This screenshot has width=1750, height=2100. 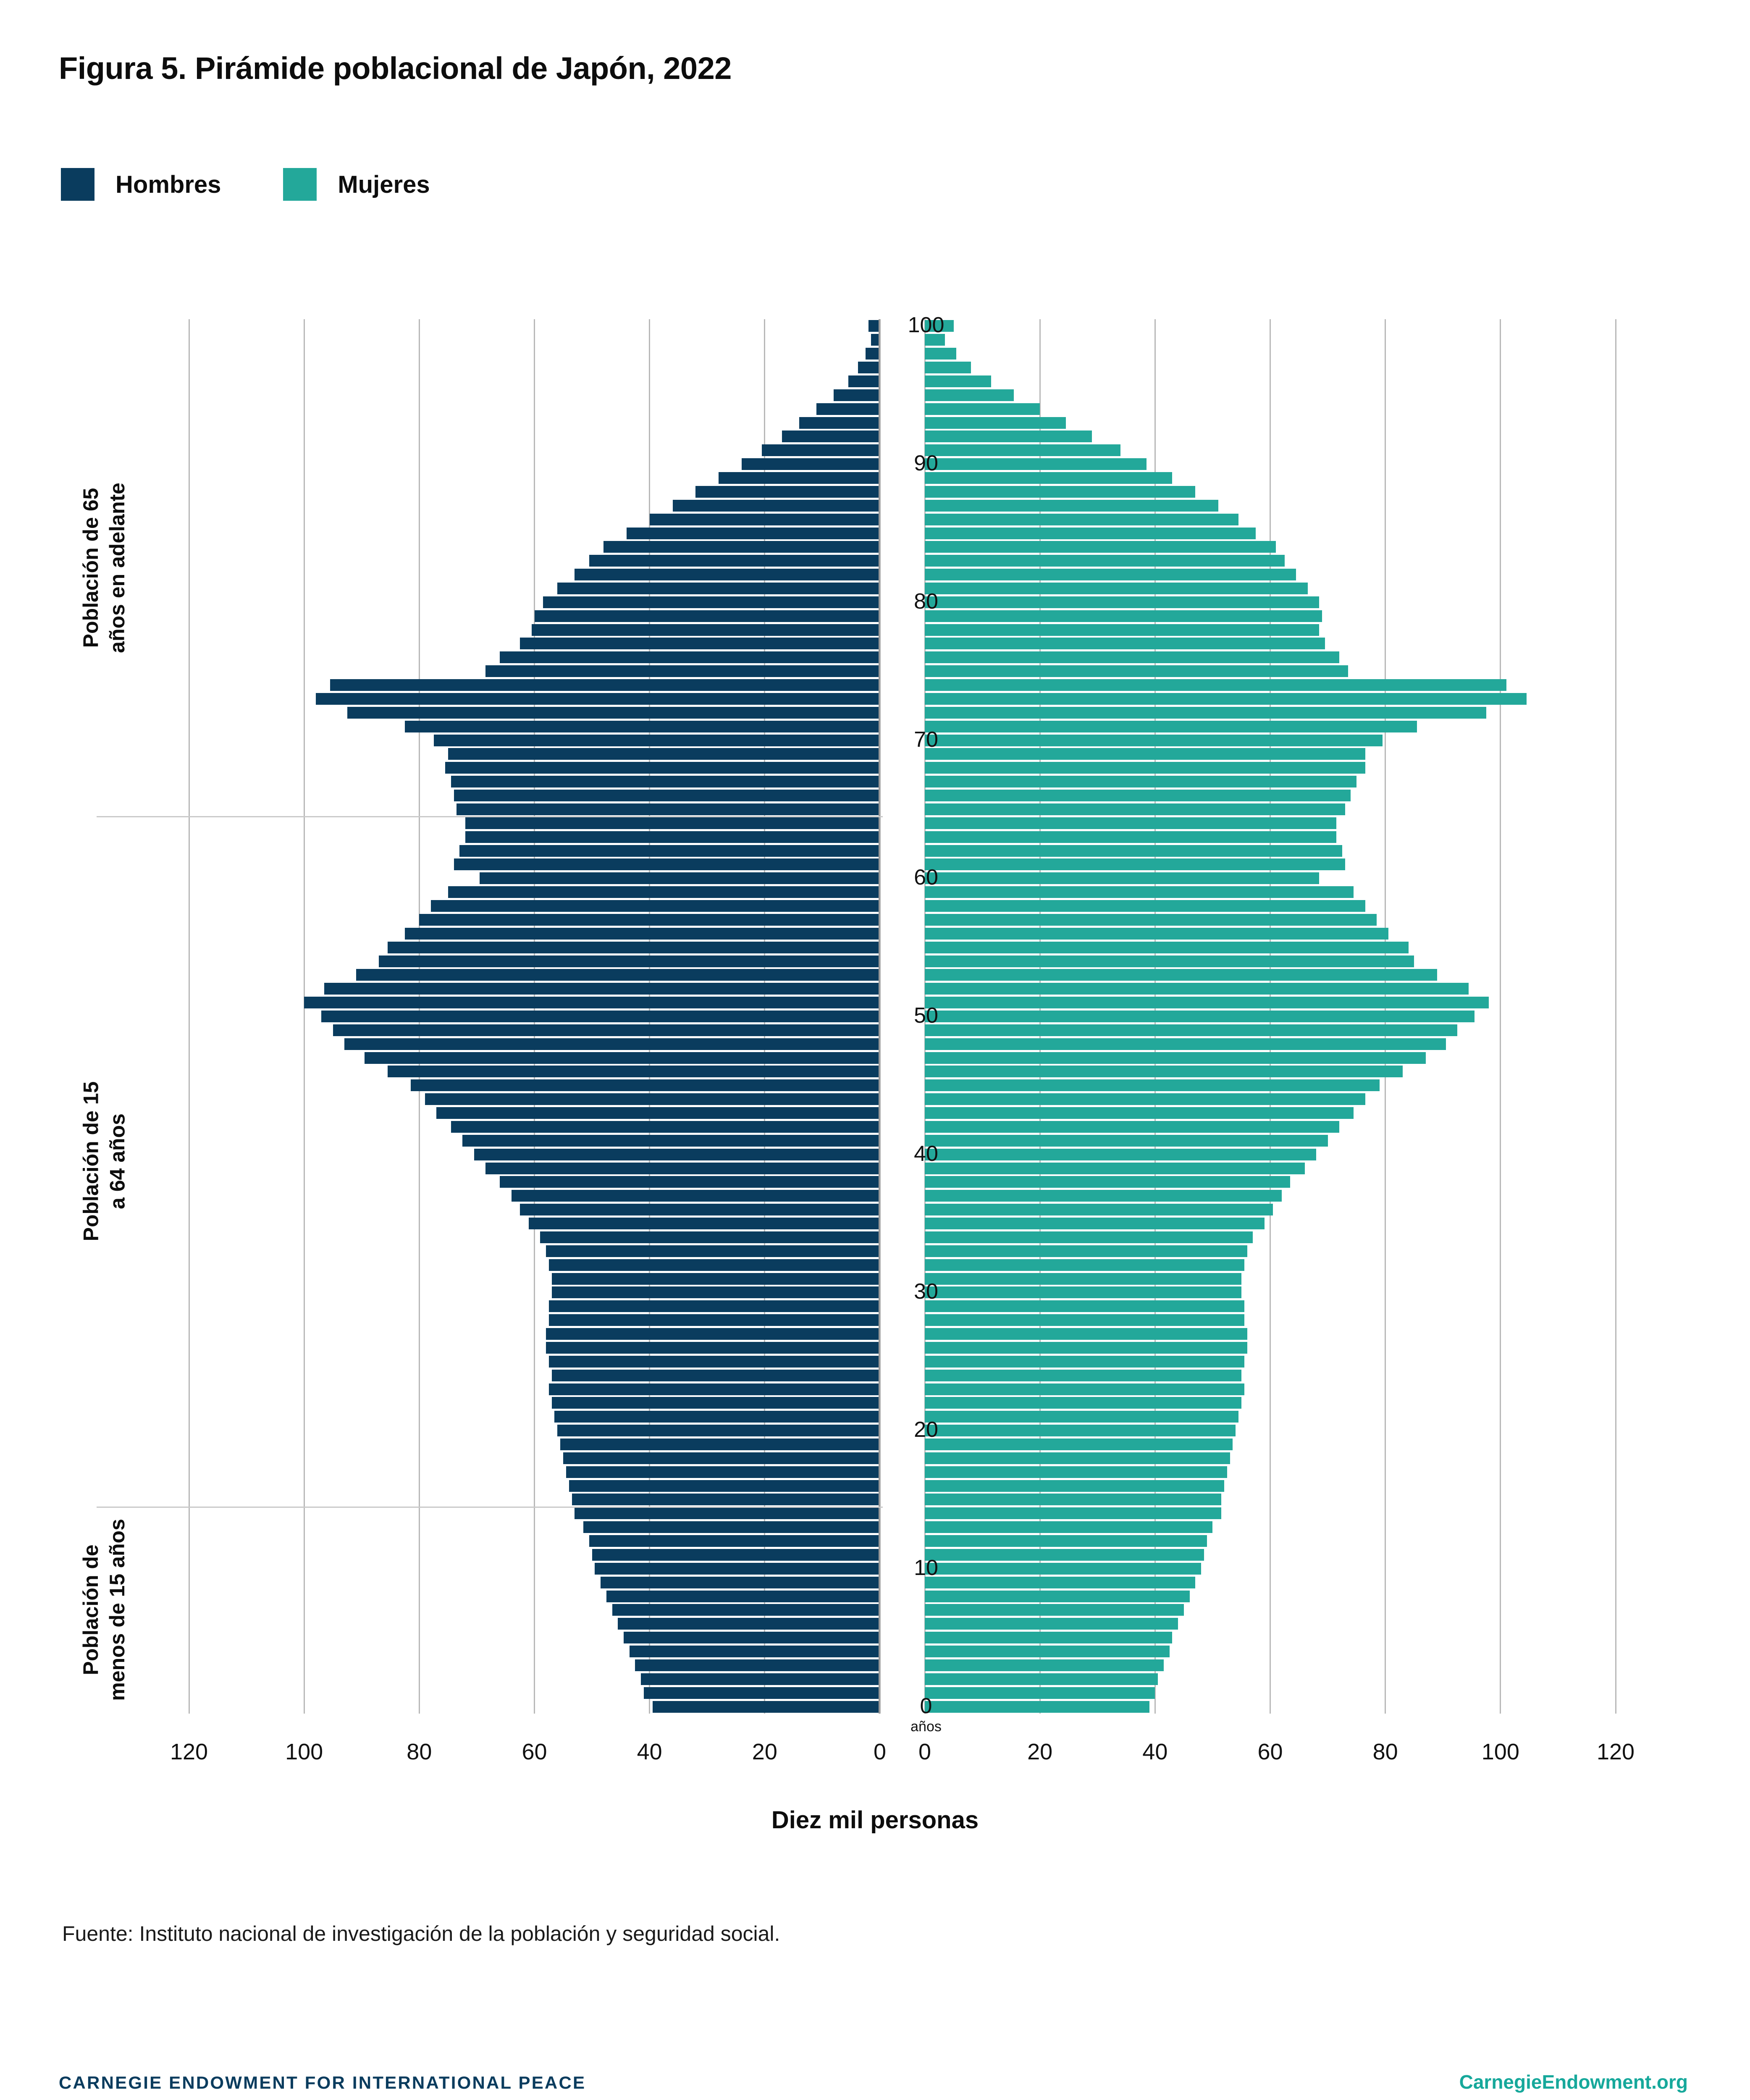 What do you see at coordinates (764, 1751) in the screenshot?
I see `x-tick-left-20: 20` at bounding box center [764, 1751].